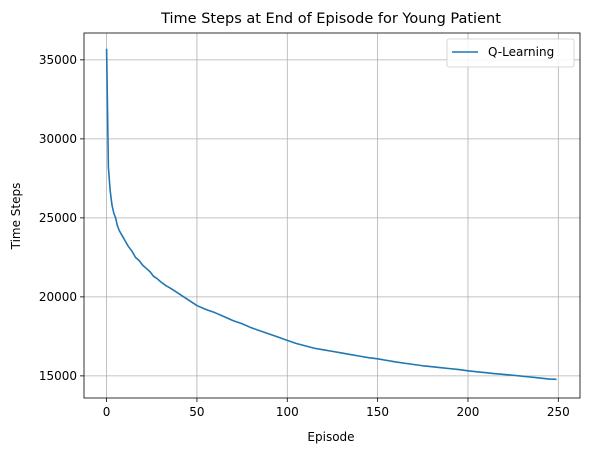  Describe the element at coordinates (58, 139) in the screenshot. I see `y-tick-label: 30000` at that location.